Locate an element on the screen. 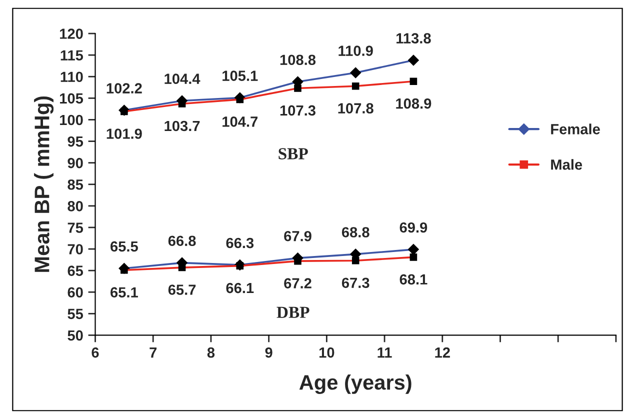  data-label: 105.1 is located at coordinates (240, 75).